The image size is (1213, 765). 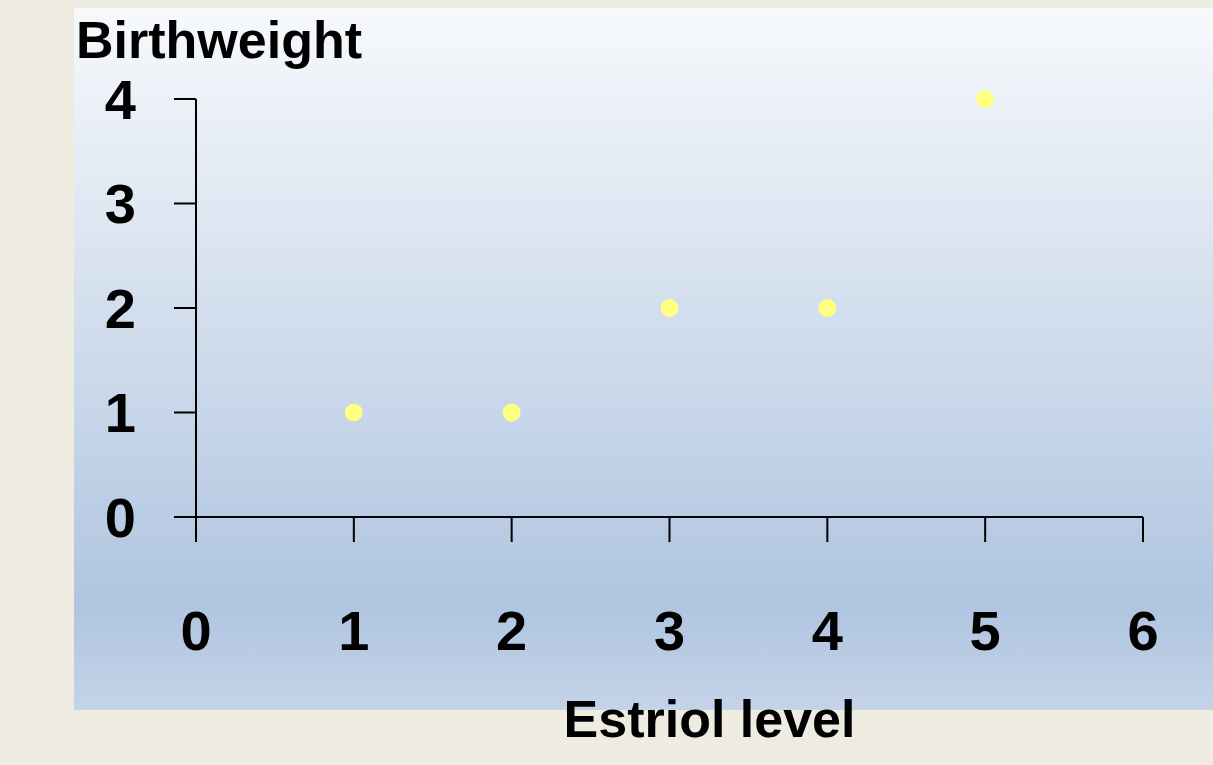 What do you see at coordinates (985, 630) in the screenshot?
I see `x-tick-label: 5` at bounding box center [985, 630].